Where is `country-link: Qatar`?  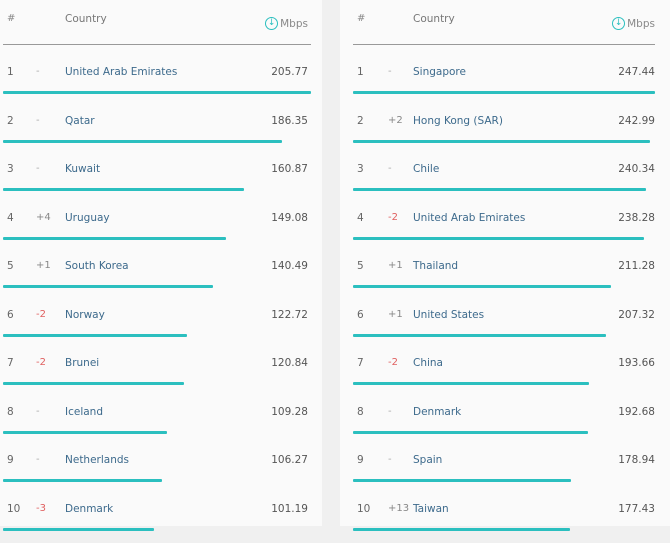
country-link: Qatar is located at coordinates (80, 121).